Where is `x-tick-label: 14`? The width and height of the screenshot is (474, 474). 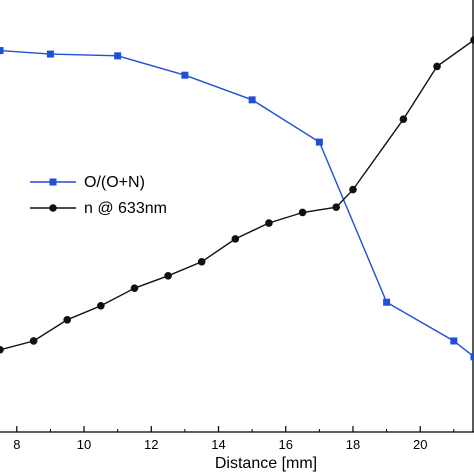 x-tick-label: 14 is located at coordinates (218, 444).